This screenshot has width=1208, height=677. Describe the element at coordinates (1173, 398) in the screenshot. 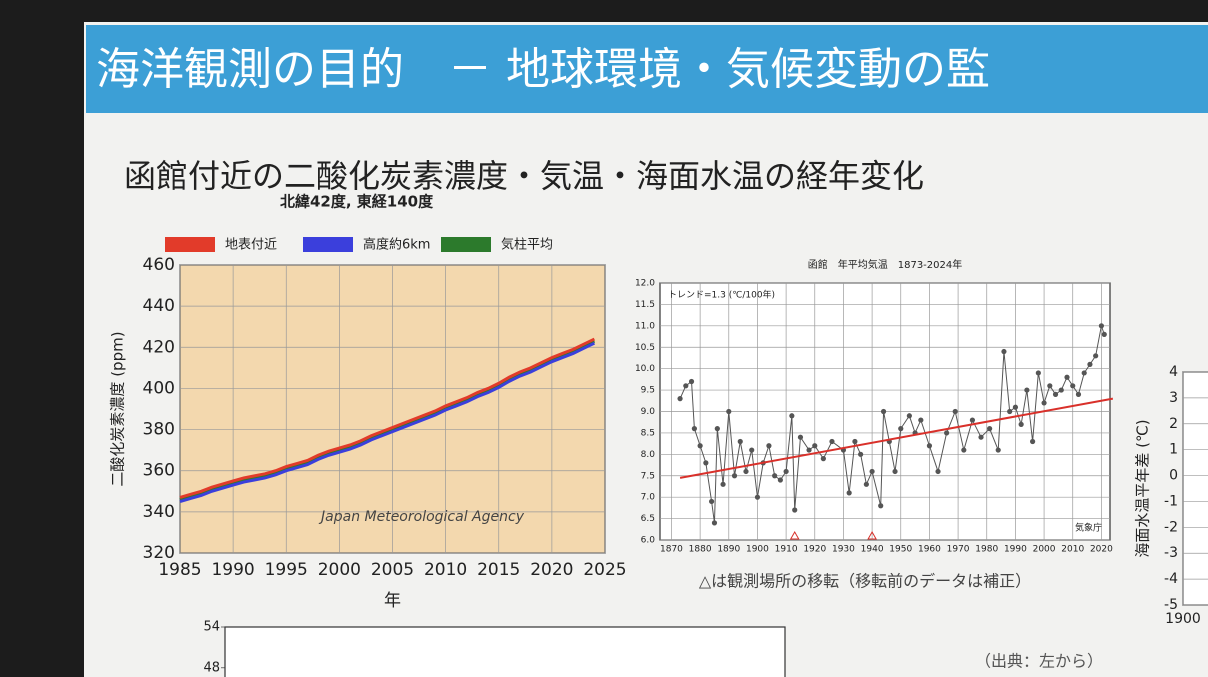

I see `y-tick-label: 3` at that location.